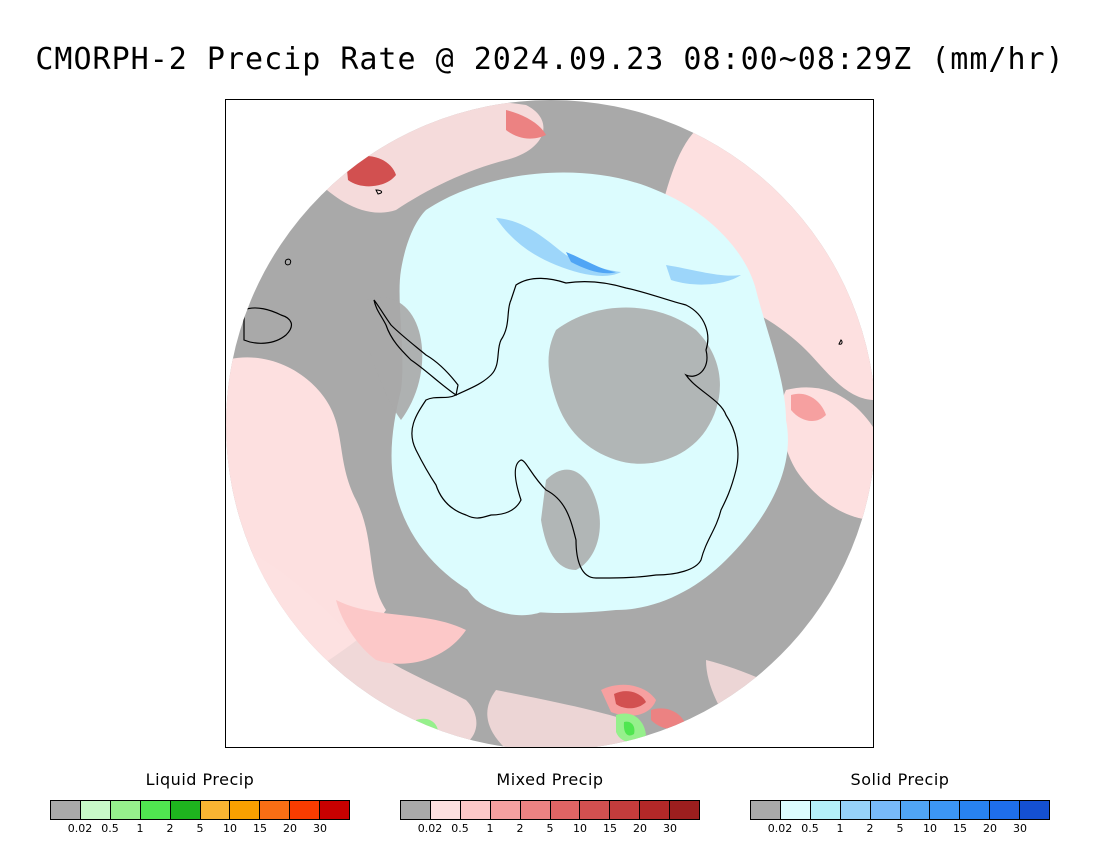  What do you see at coordinates (789, 703) in the screenshot?
I see `mixed-precip-region-southeast` at bounding box center [789, 703].